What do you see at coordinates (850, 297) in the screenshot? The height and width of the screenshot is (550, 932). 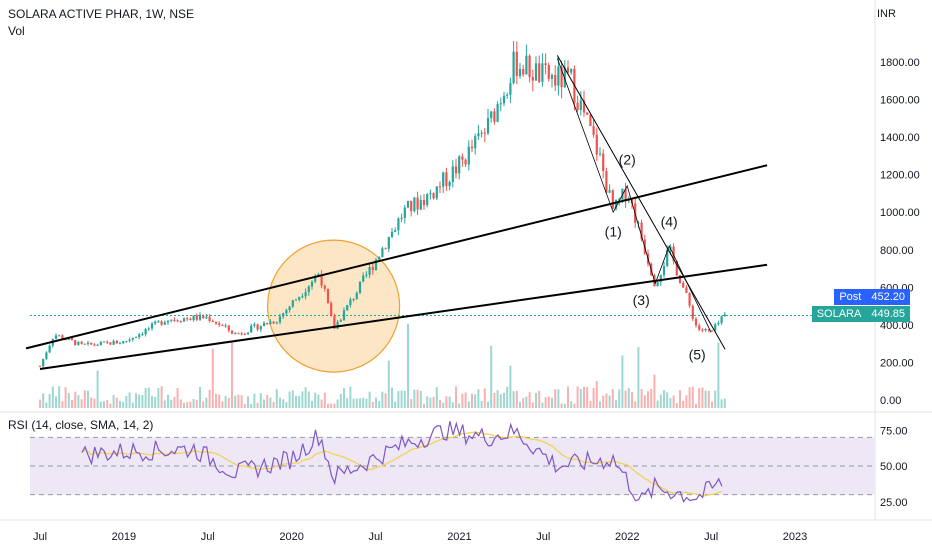 I see `post-tag-label: Post` at bounding box center [850, 297].